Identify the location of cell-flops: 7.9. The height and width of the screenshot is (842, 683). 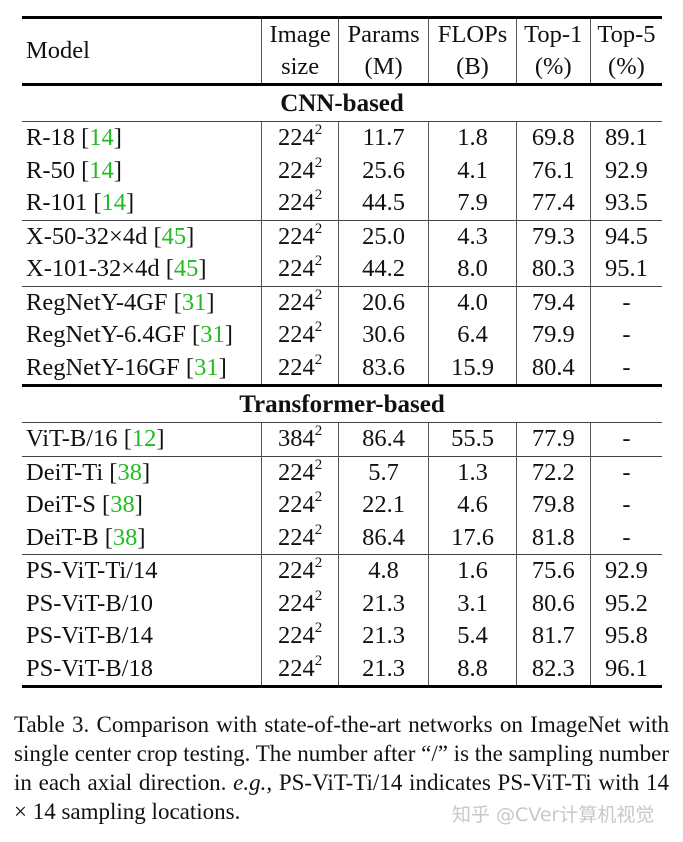
(472, 203).